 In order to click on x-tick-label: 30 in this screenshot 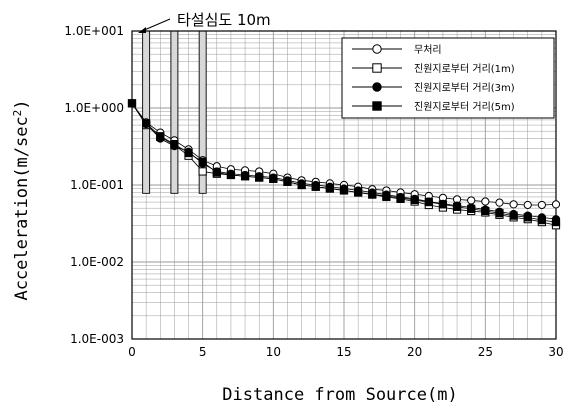, I will do `click(555, 352)`.